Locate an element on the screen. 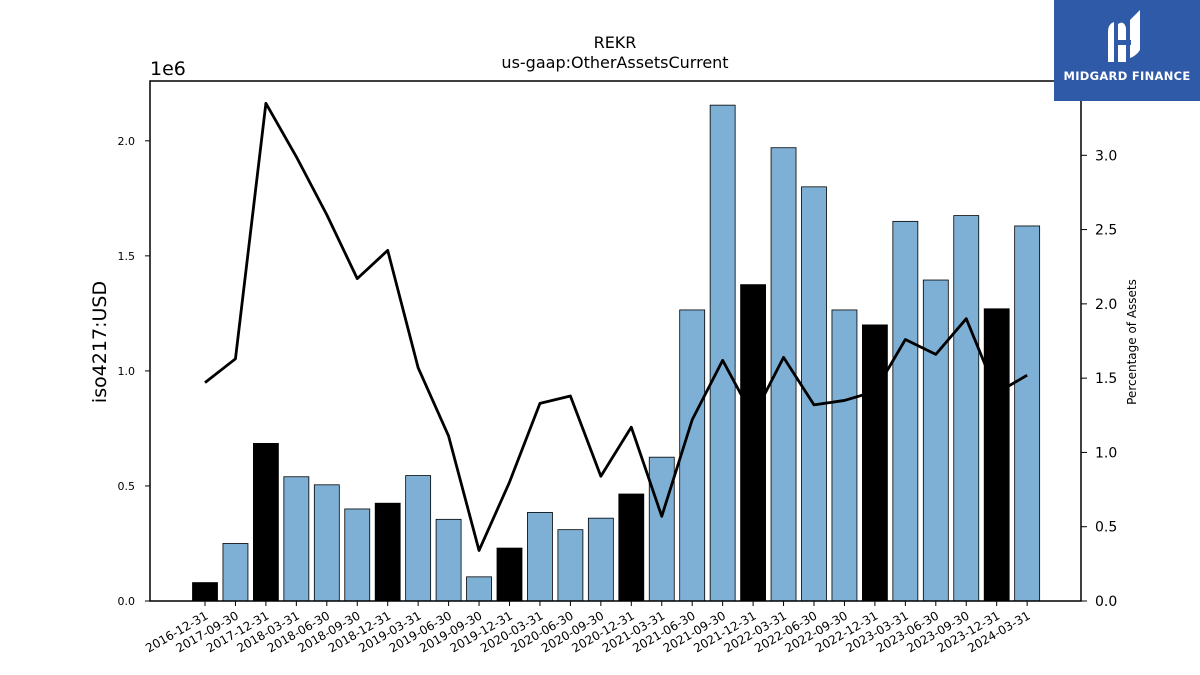 The width and height of the screenshot is (1200, 675). y2-tick-label: 0.5 is located at coordinates (1106, 528).